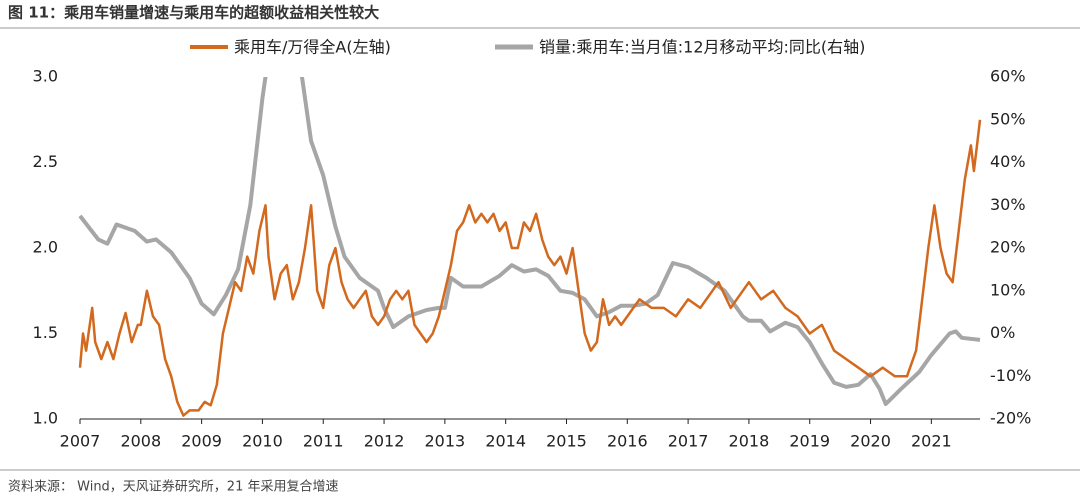 This screenshot has width=1080, height=498. What do you see at coordinates (505, 441) in the screenshot?
I see `x-tick-label: 2014` at bounding box center [505, 441].